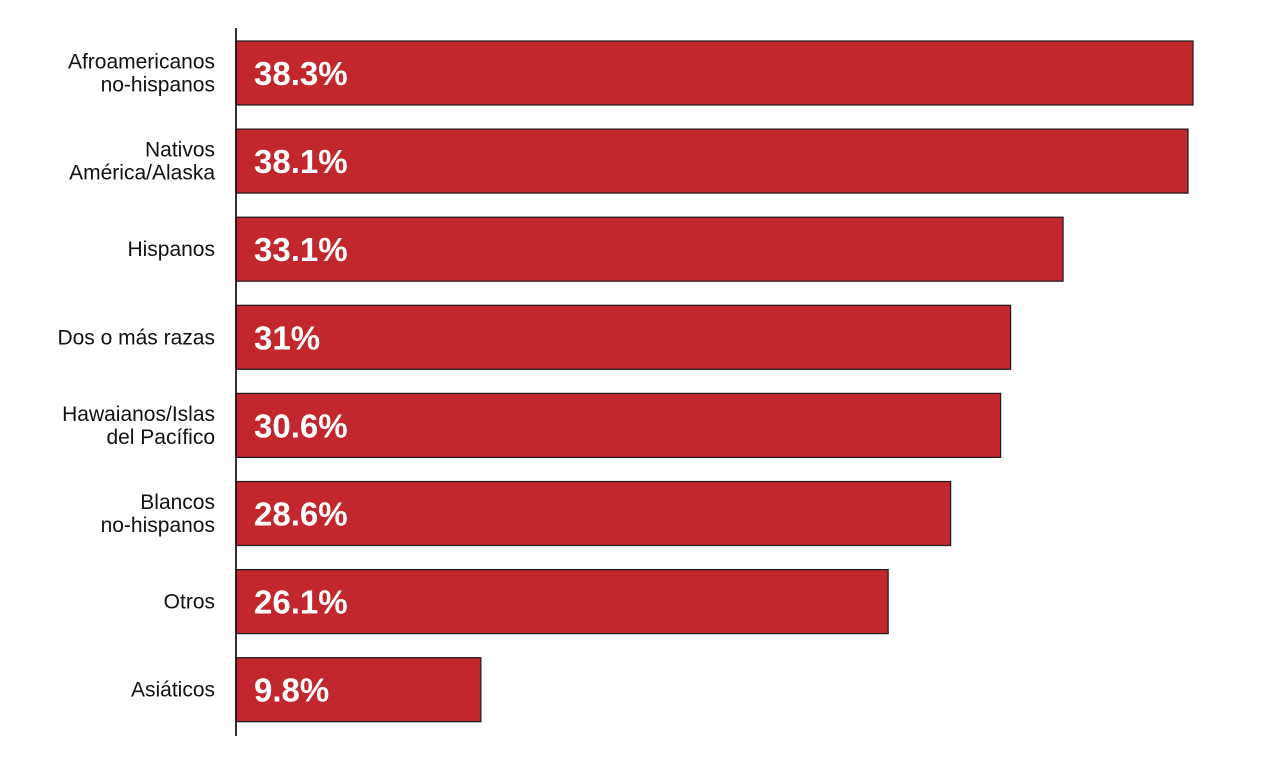  I want to click on bar-value-label: 31%, so click(287, 337).